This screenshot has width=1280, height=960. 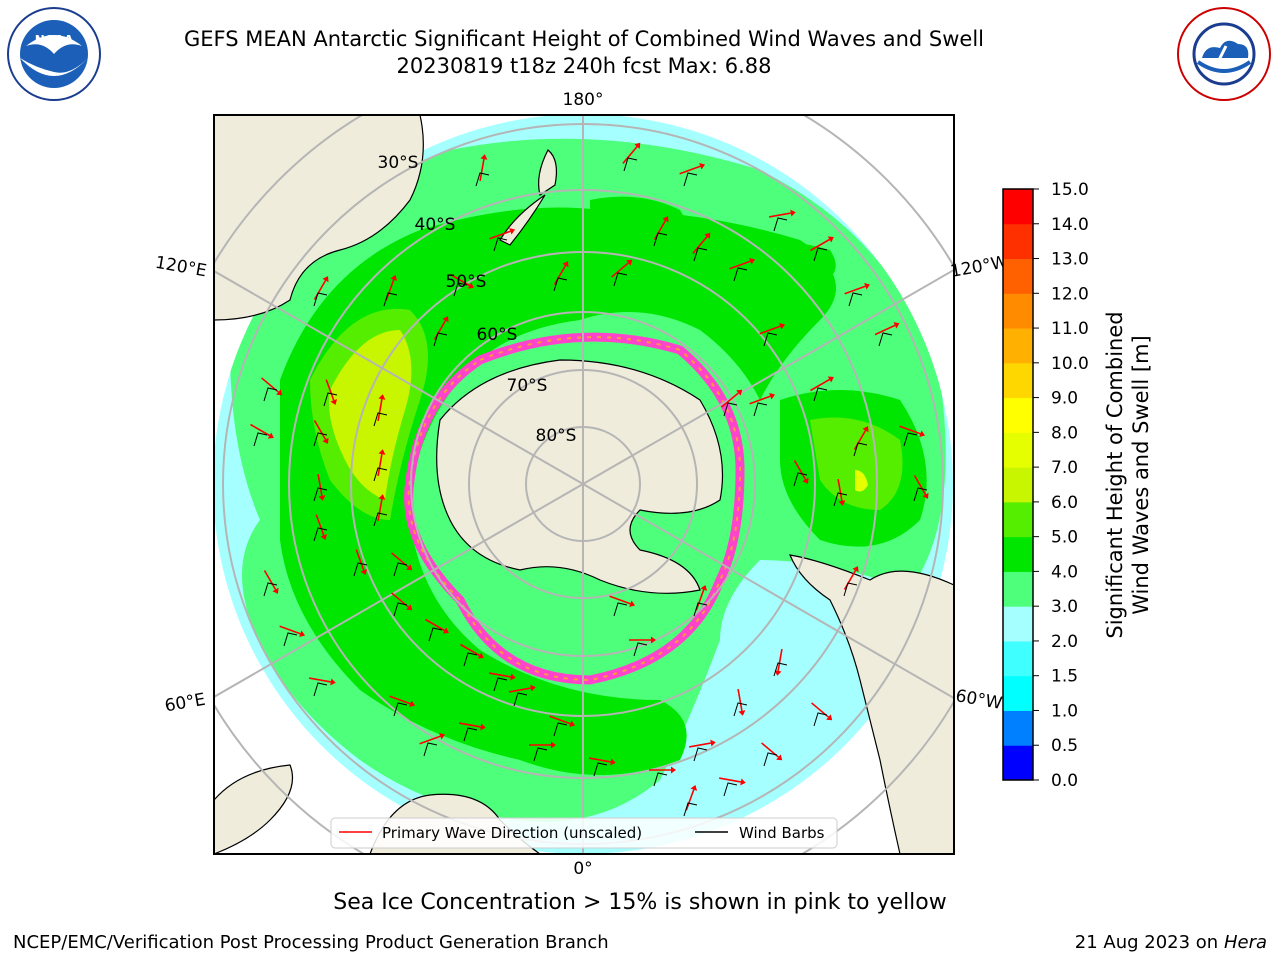 What do you see at coordinates (580, 476) in the screenshot?
I see `antarctica-land` at bounding box center [580, 476].